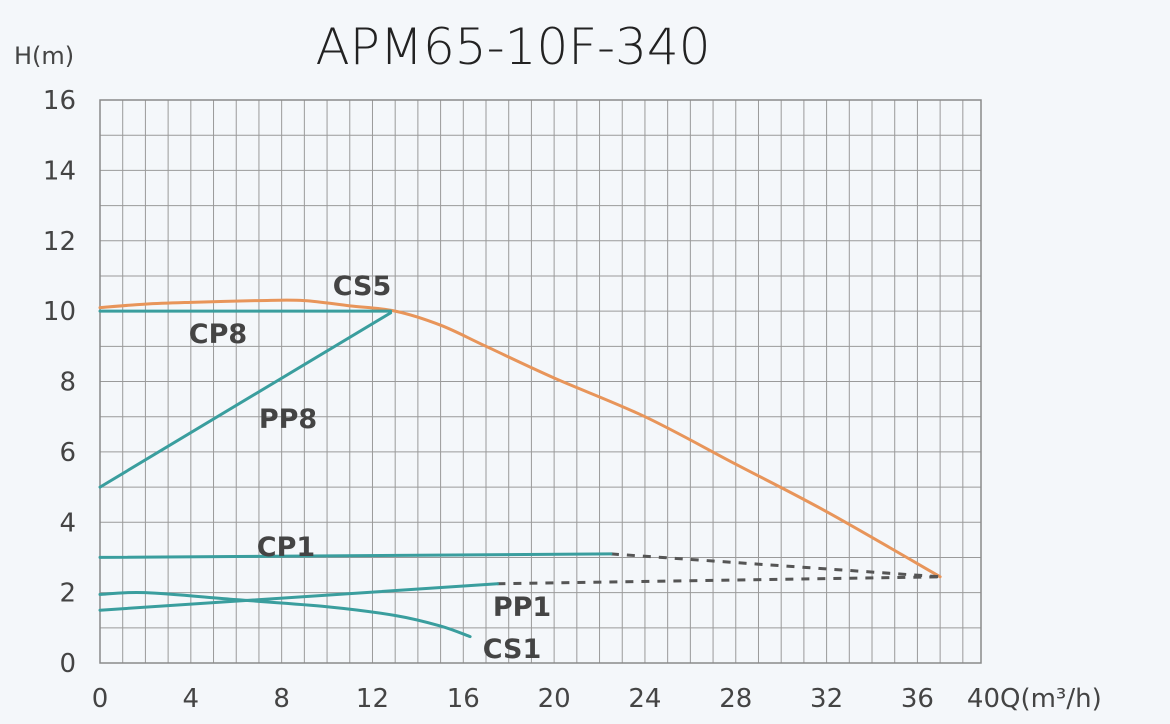 The width and height of the screenshot is (1170, 724). What do you see at coordinates (826, 699) in the screenshot?
I see `x-tick-label: 32` at bounding box center [826, 699].